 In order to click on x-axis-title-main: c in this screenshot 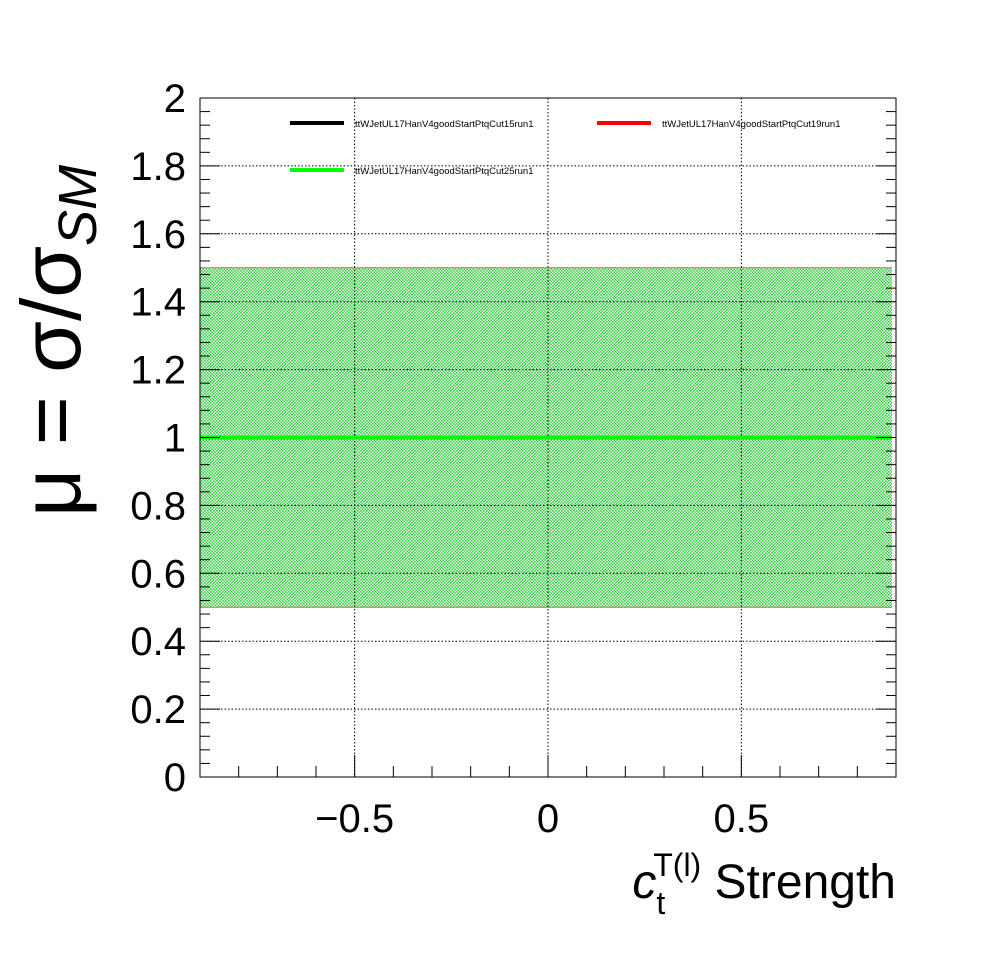, I will do `click(644, 882)`.